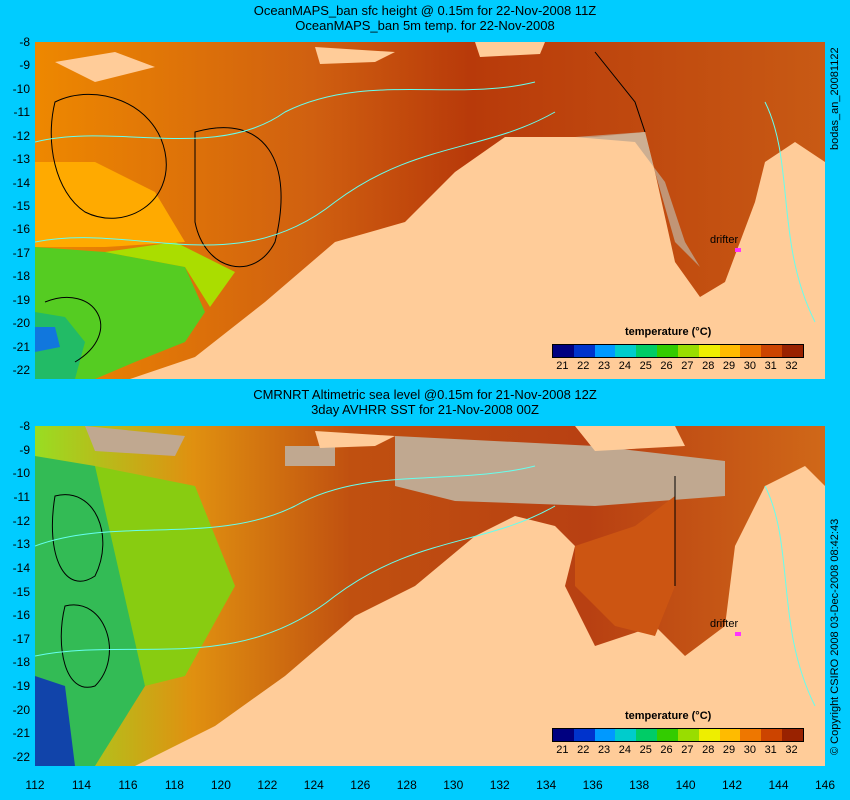  I want to click on x-tick-label: 120, so click(220, 785).